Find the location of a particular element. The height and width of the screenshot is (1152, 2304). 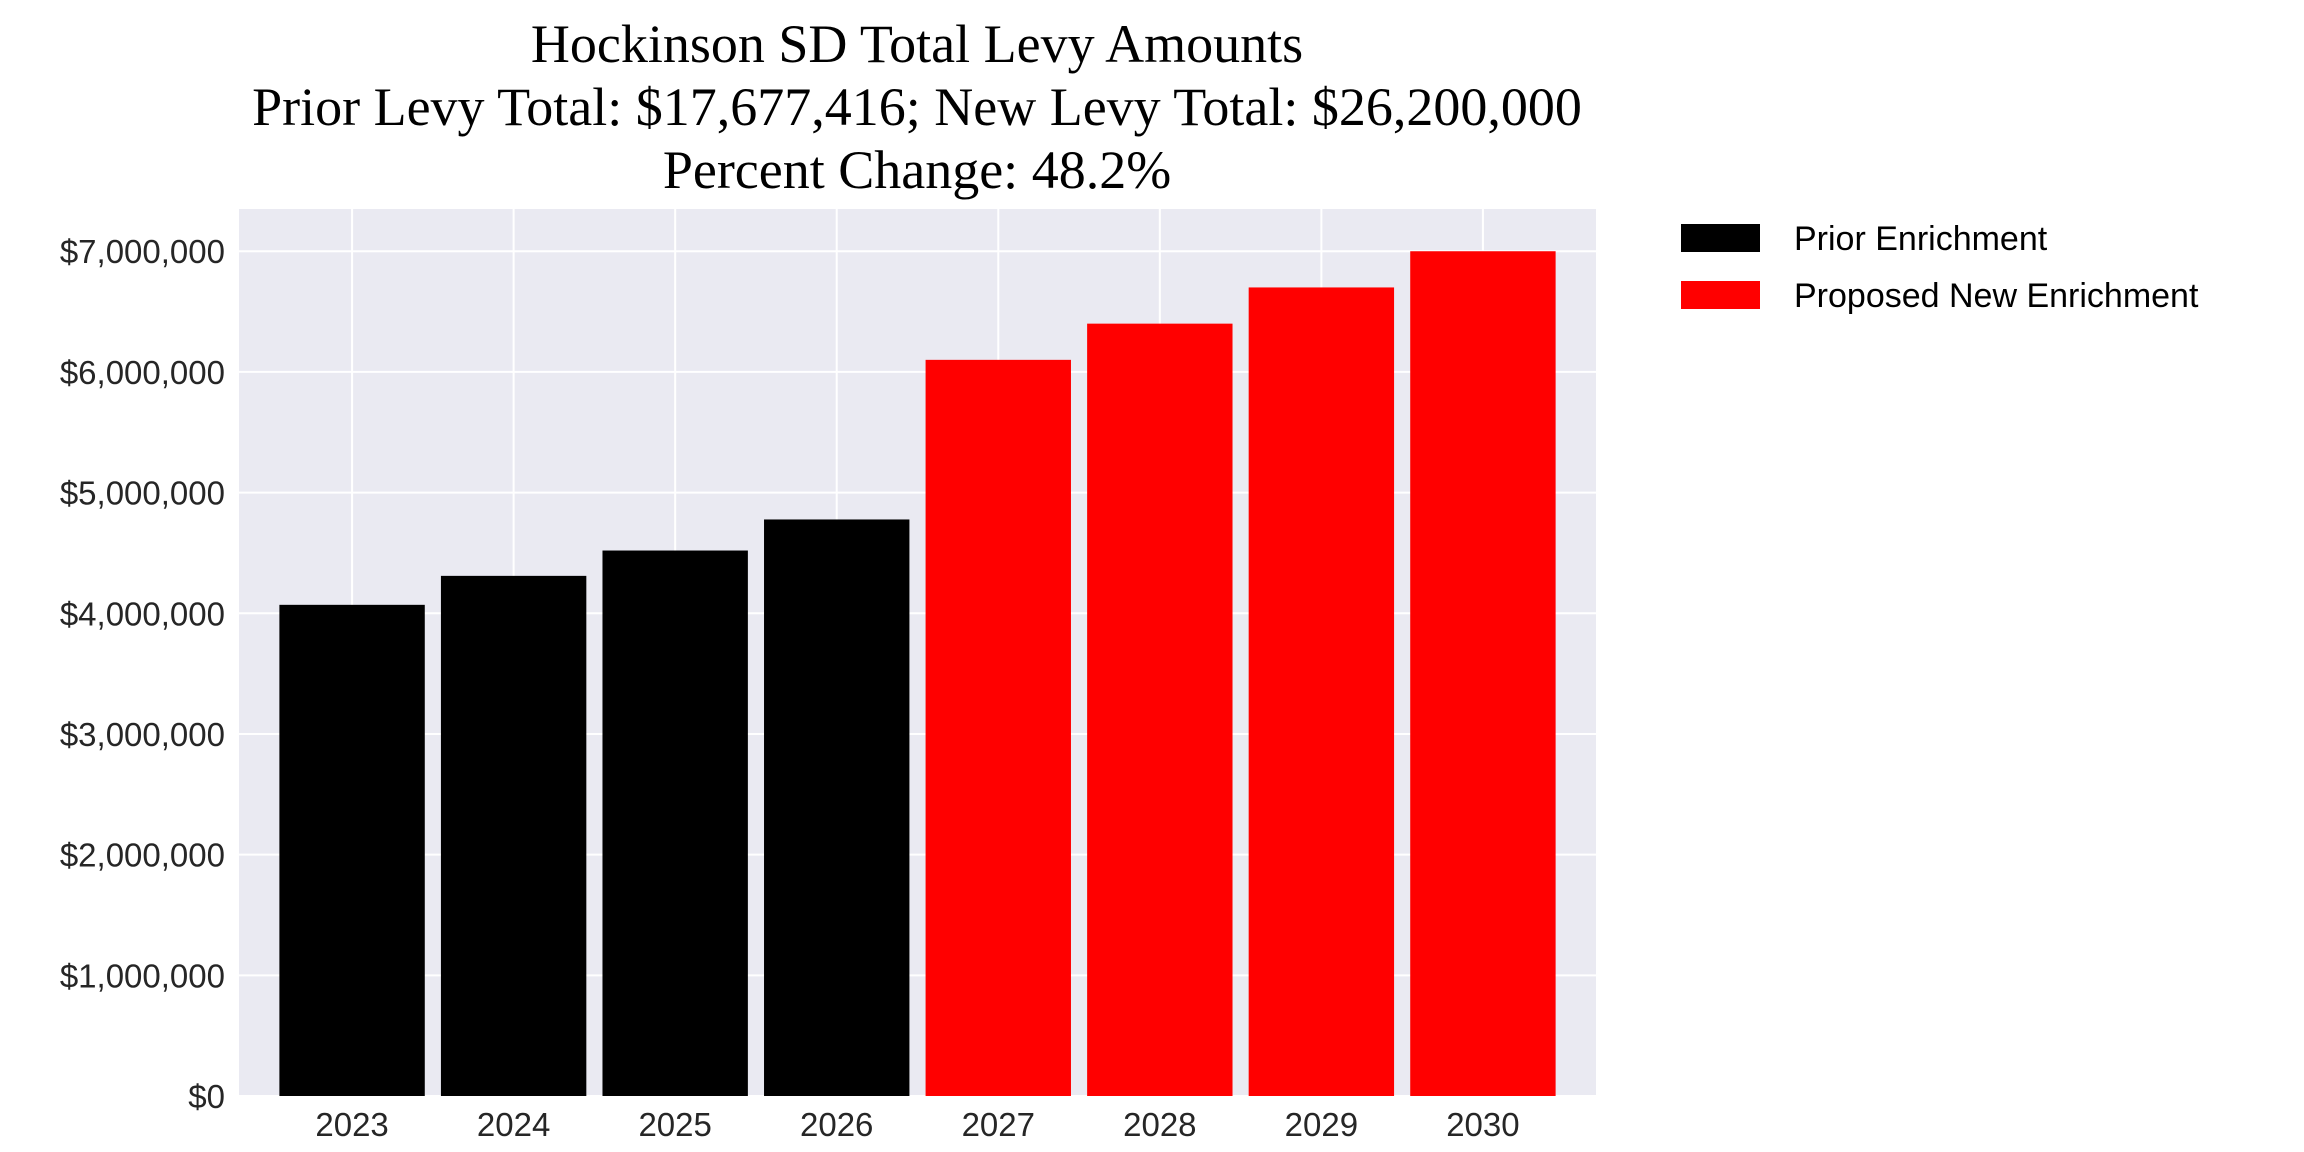

legend-label-prior: Prior Enrichment is located at coordinates (1921, 239).